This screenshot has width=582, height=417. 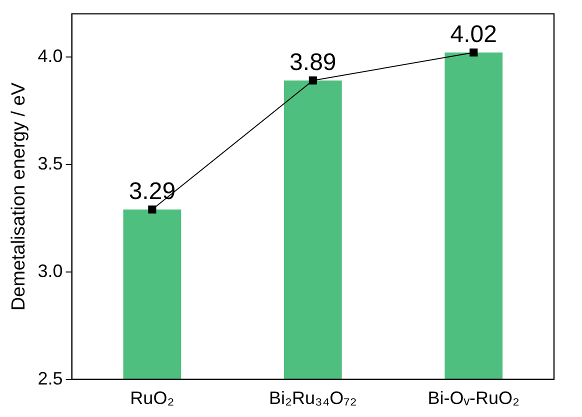 What do you see at coordinates (50, 56) in the screenshot?
I see `y-tick-label: 4.0` at bounding box center [50, 56].